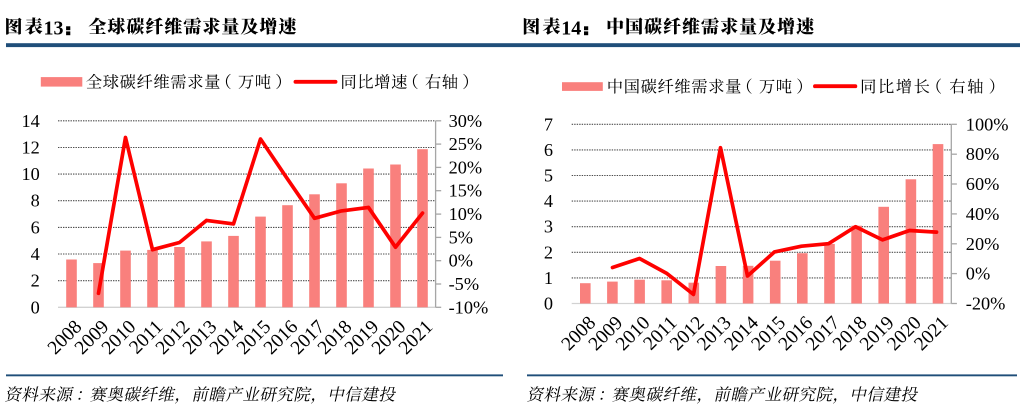  What do you see at coordinates (548, 124) in the screenshot?
I see `svg-text: 7` at bounding box center [548, 124].